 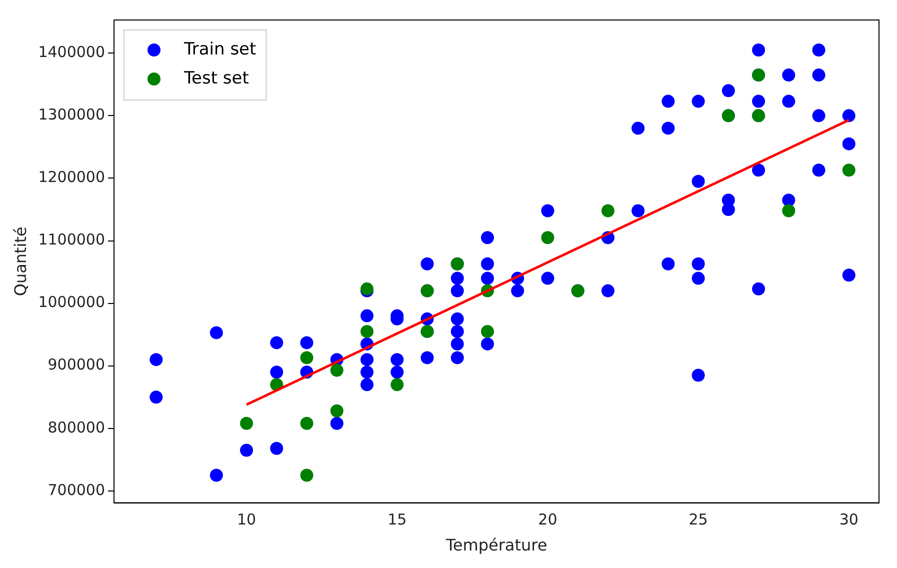 I want to click on y-axis-title: Quantité, so click(x=20, y=261).